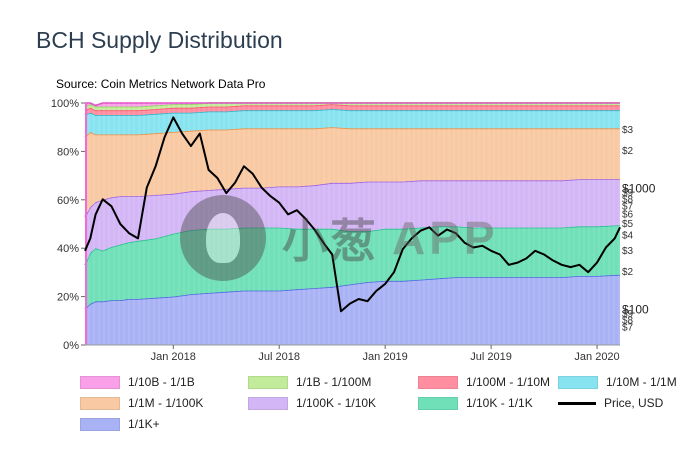 The width and height of the screenshot is (700, 450). What do you see at coordinates (161, 84) in the screenshot?
I see `chart-source: Source: Coin Metrics Network Data Pro` at bounding box center [161, 84].